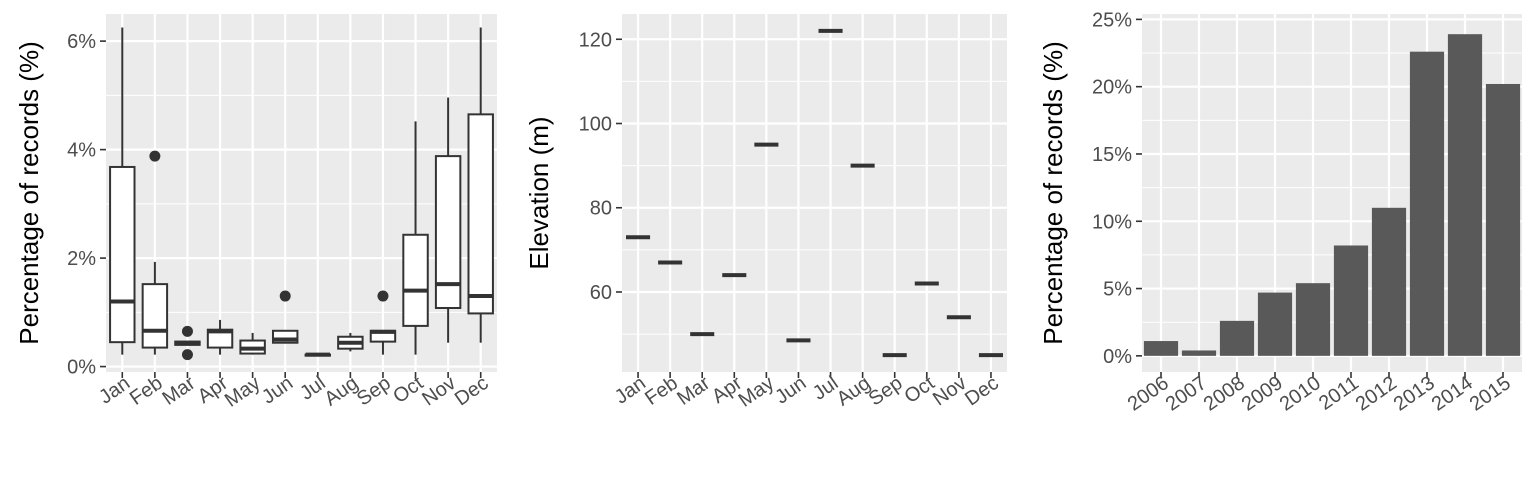 Image resolution: width=1536 pixels, height=480 pixels. What do you see at coordinates (383, 322) in the screenshot?
I see `box-sep` at bounding box center [383, 322].